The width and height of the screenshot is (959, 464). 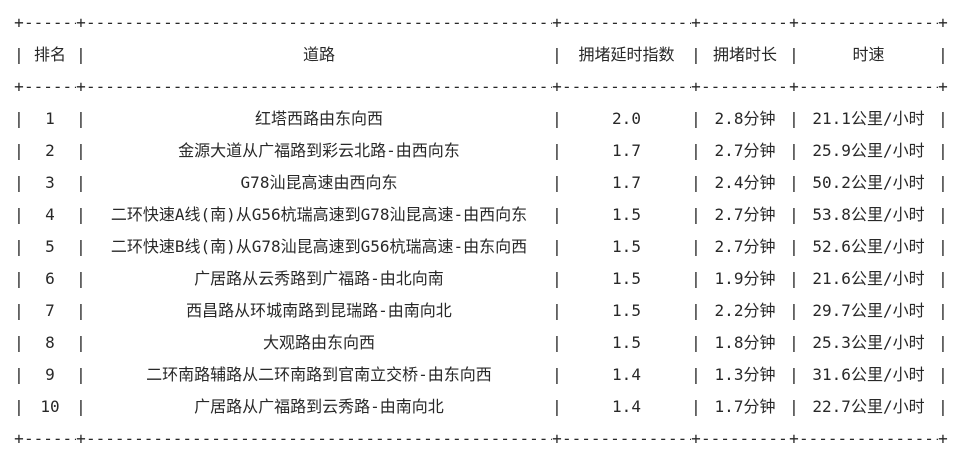 I want to click on table-border-header, so click(x=481, y=87).